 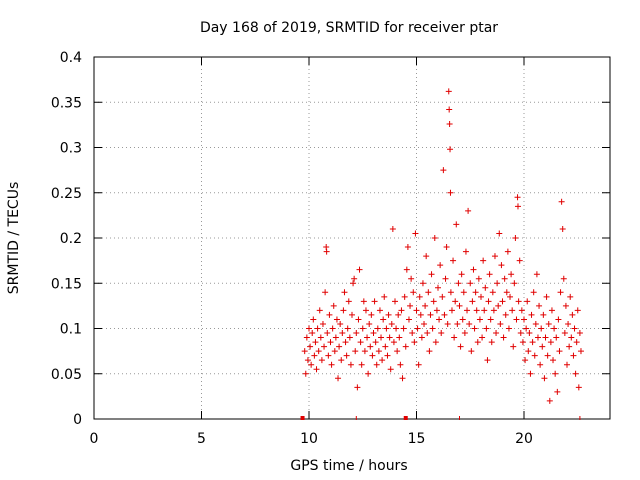 What do you see at coordinates (524, 439) in the screenshot?
I see `x-tick-label: 20` at bounding box center [524, 439].